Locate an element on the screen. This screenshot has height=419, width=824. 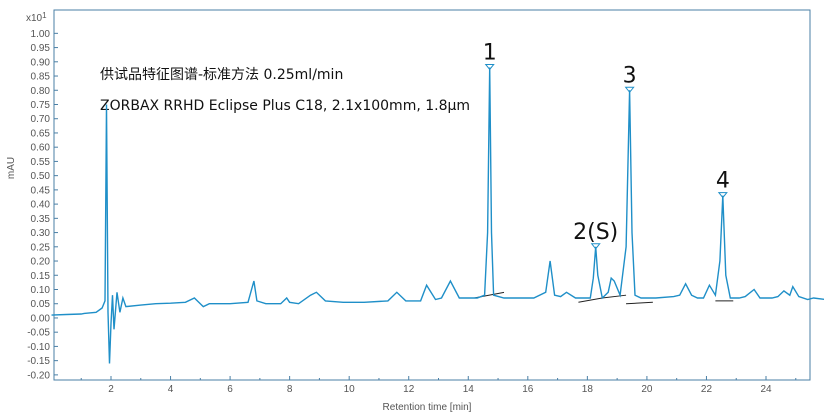
x-tick-label: 16 is located at coordinates (528, 389).